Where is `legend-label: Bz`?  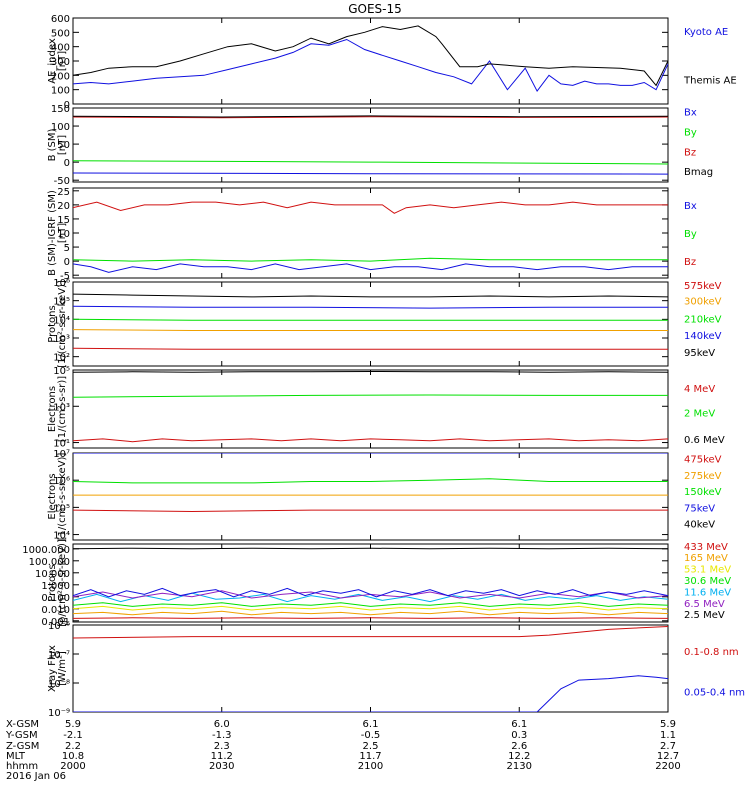 legend-label: Bz is located at coordinates (690, 262).